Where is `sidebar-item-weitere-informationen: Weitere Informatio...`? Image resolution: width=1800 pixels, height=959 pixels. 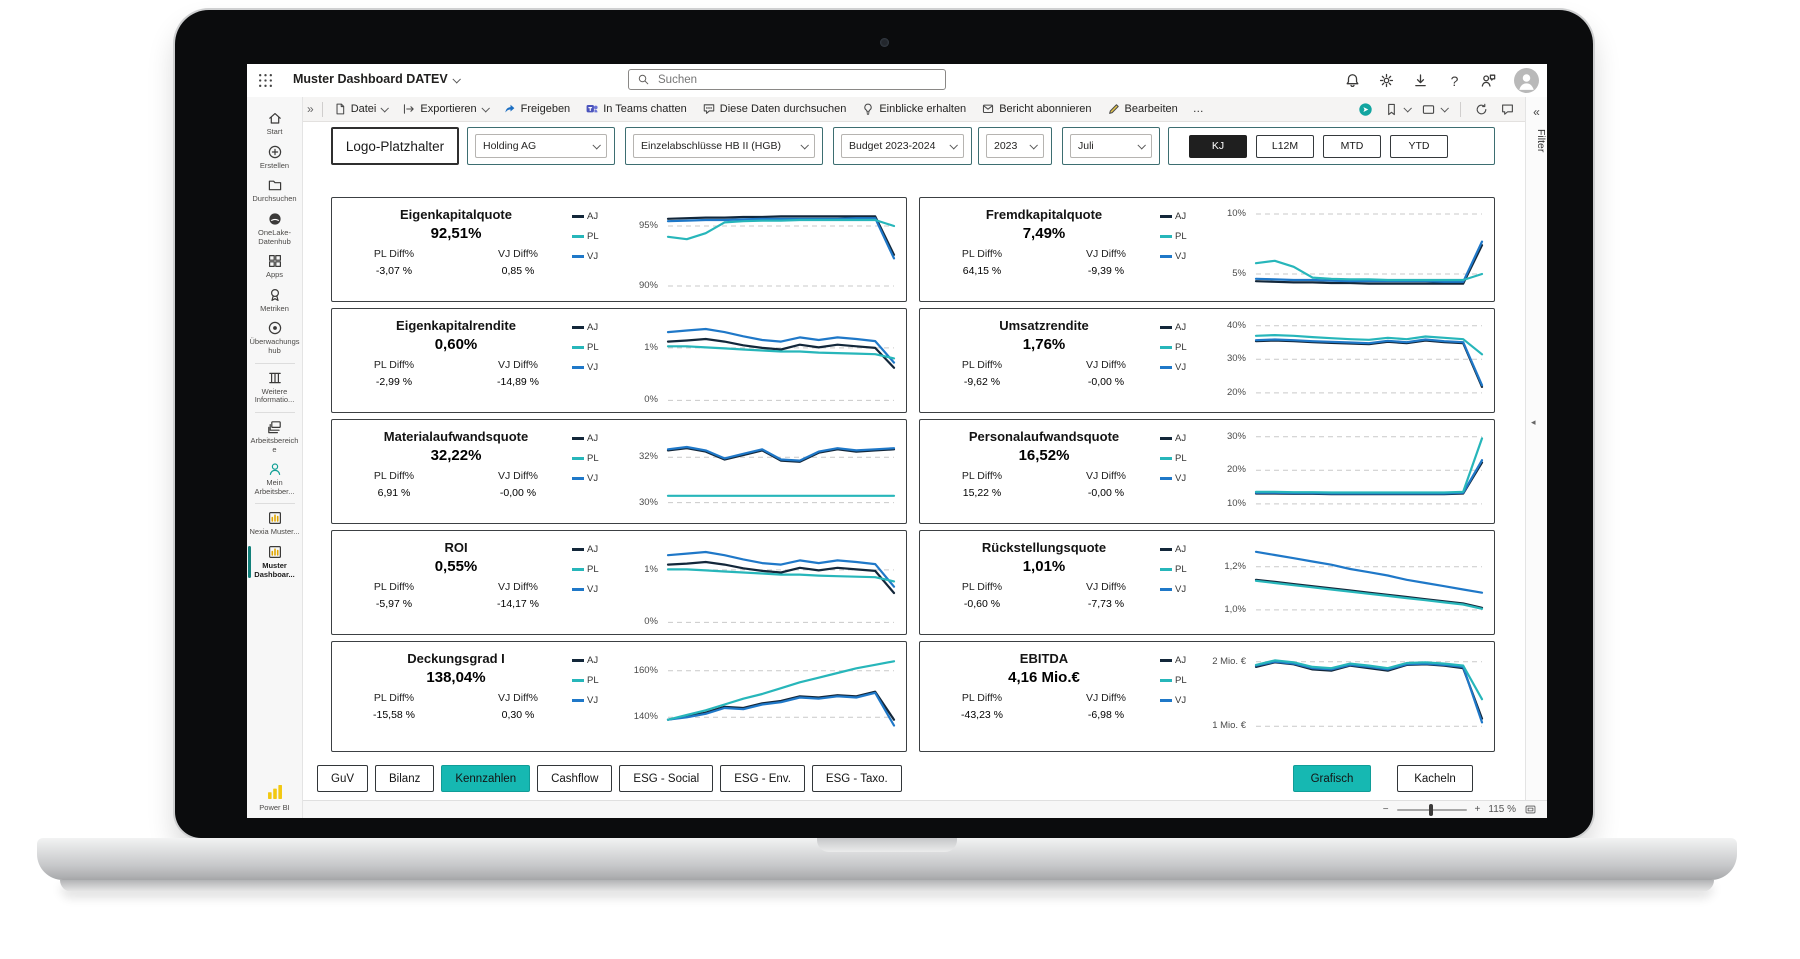
sidebar-item-weitere-informationen: Weitere Informatio... is located at coordinates (275, 388).